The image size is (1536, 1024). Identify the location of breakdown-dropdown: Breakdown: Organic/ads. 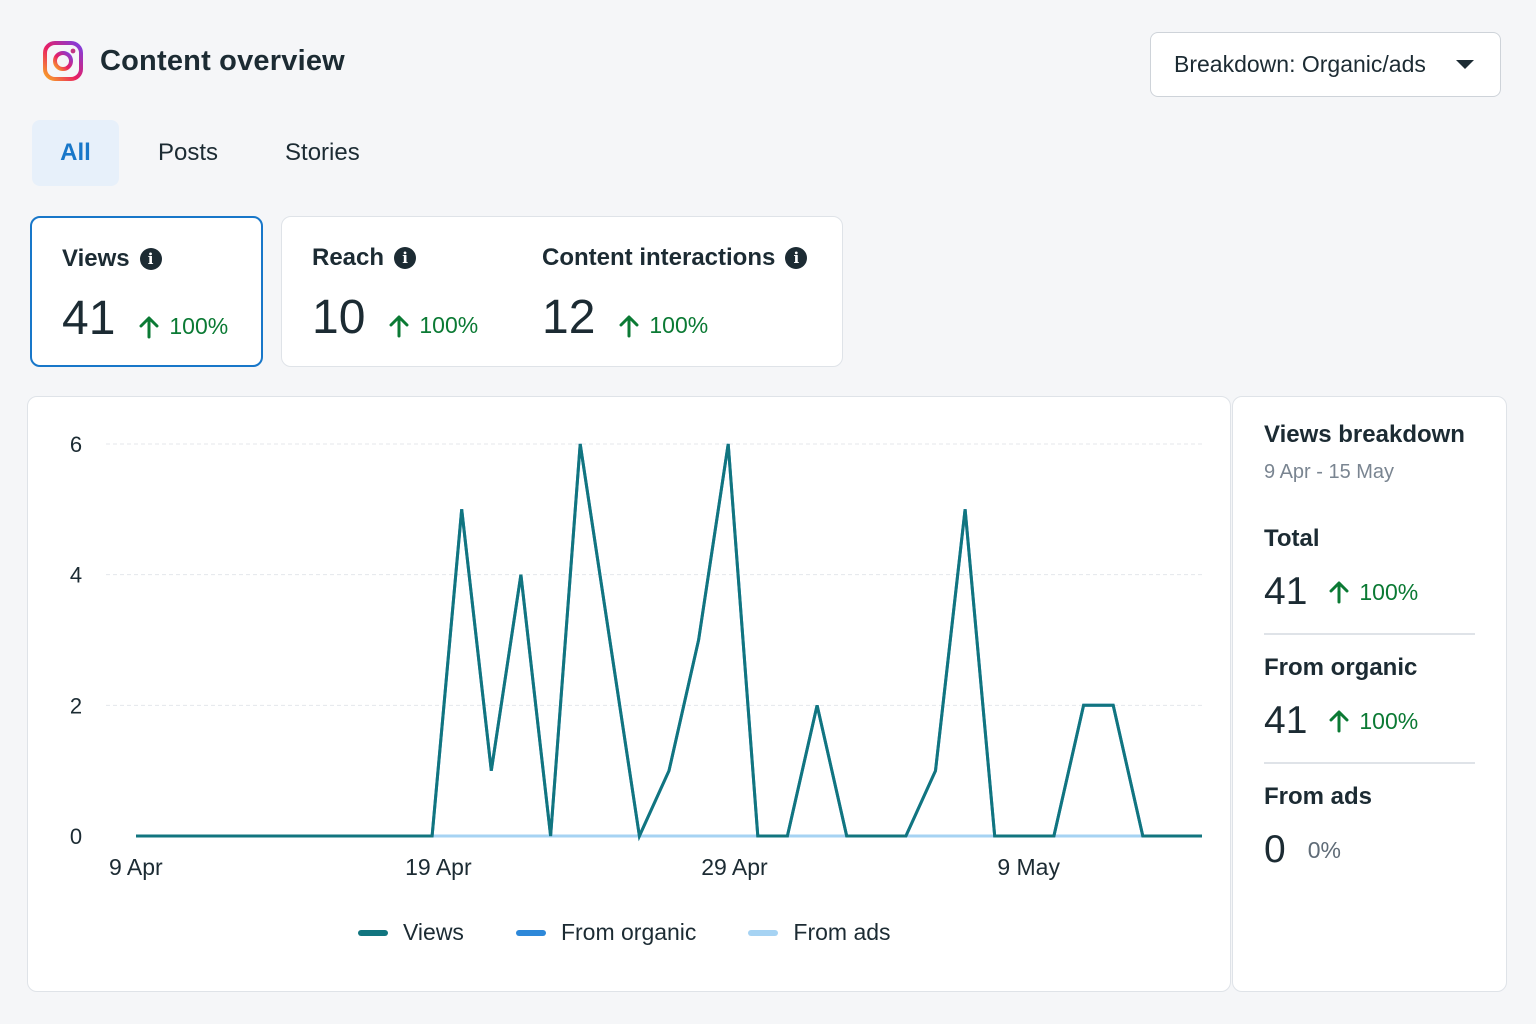
(1325, 64).